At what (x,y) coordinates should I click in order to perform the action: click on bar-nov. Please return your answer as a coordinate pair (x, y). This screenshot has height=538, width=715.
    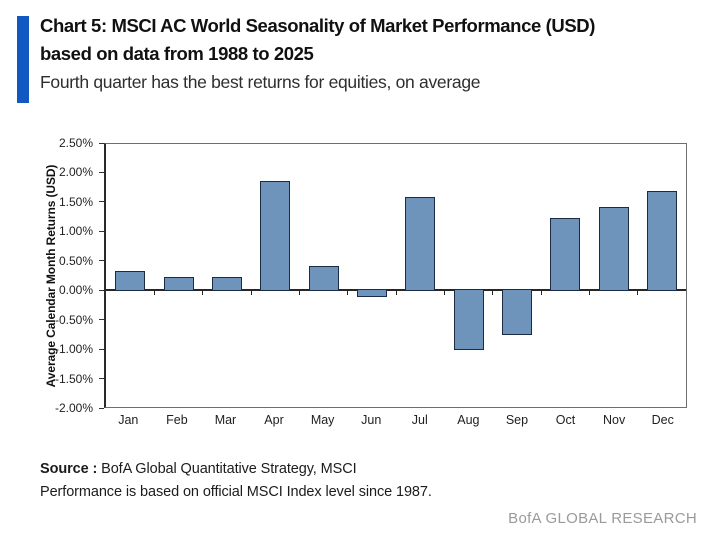
    Looking at the image, I should click on (613, 249).